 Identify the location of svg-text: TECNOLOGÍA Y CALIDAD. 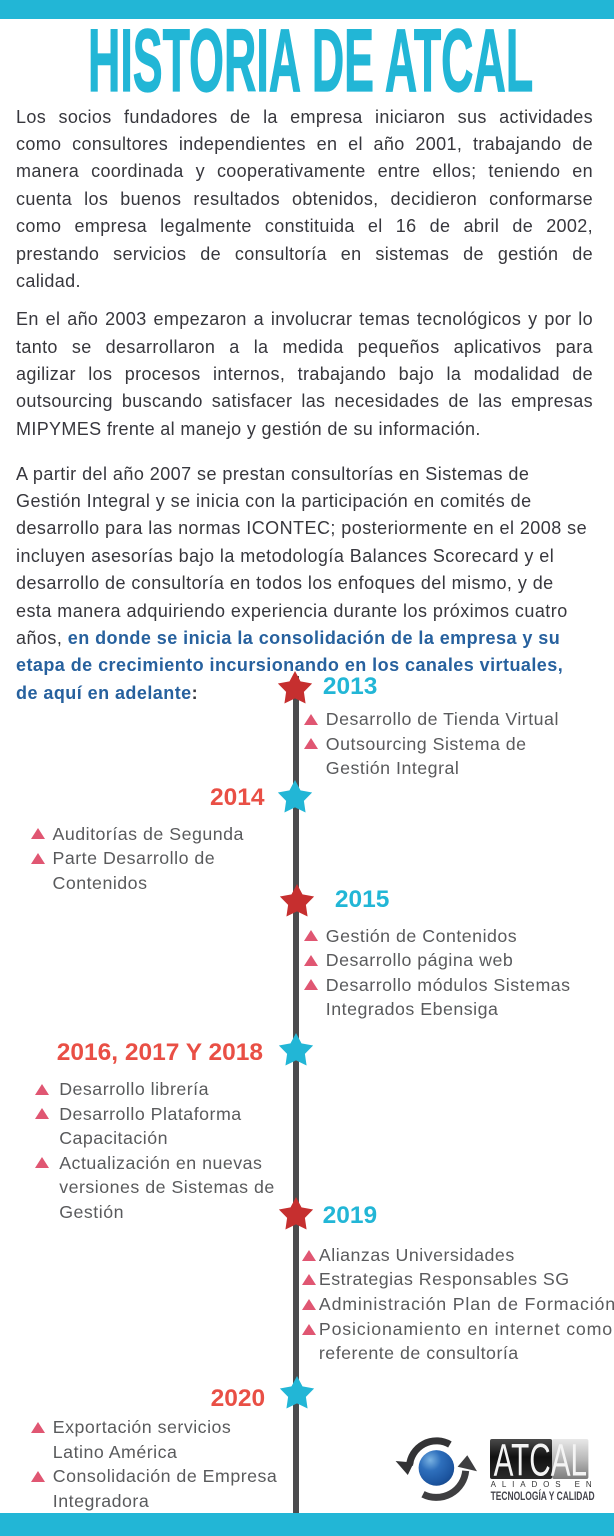
(543, 1495).